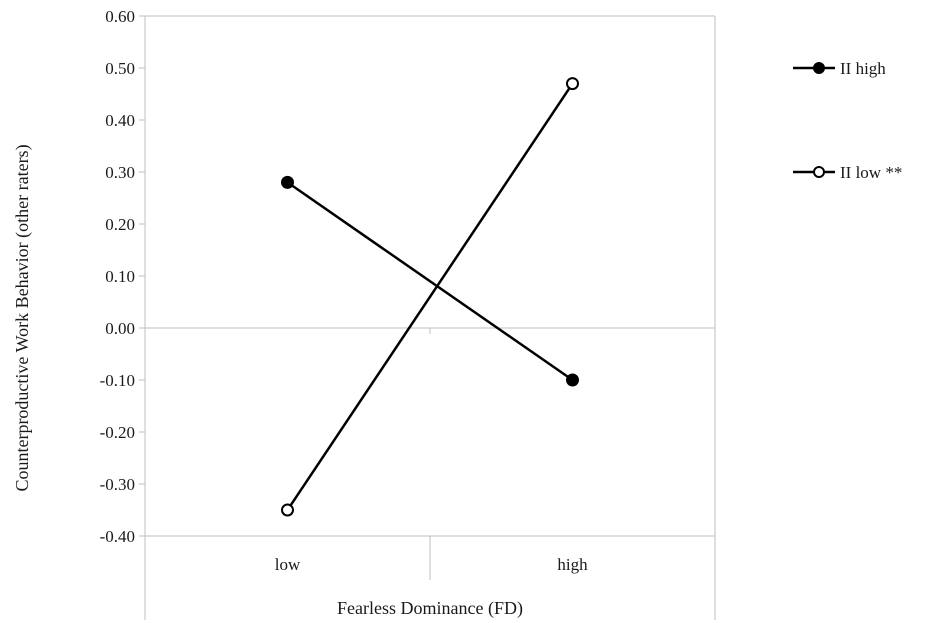  I want to click on legend-item: II high, so click(839, 68).